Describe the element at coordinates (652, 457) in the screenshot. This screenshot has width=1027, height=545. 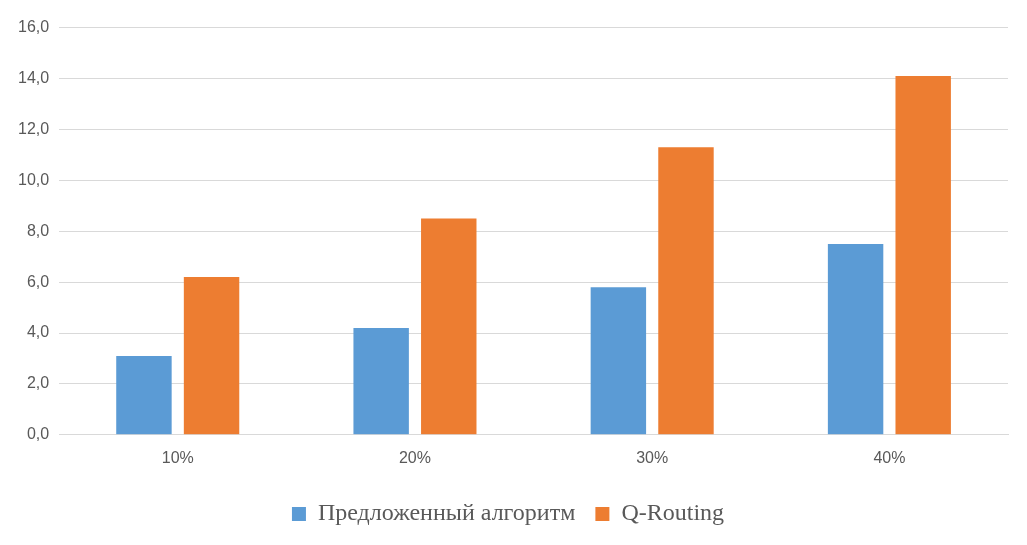
I see `x-tick-label: 30%` at that location.